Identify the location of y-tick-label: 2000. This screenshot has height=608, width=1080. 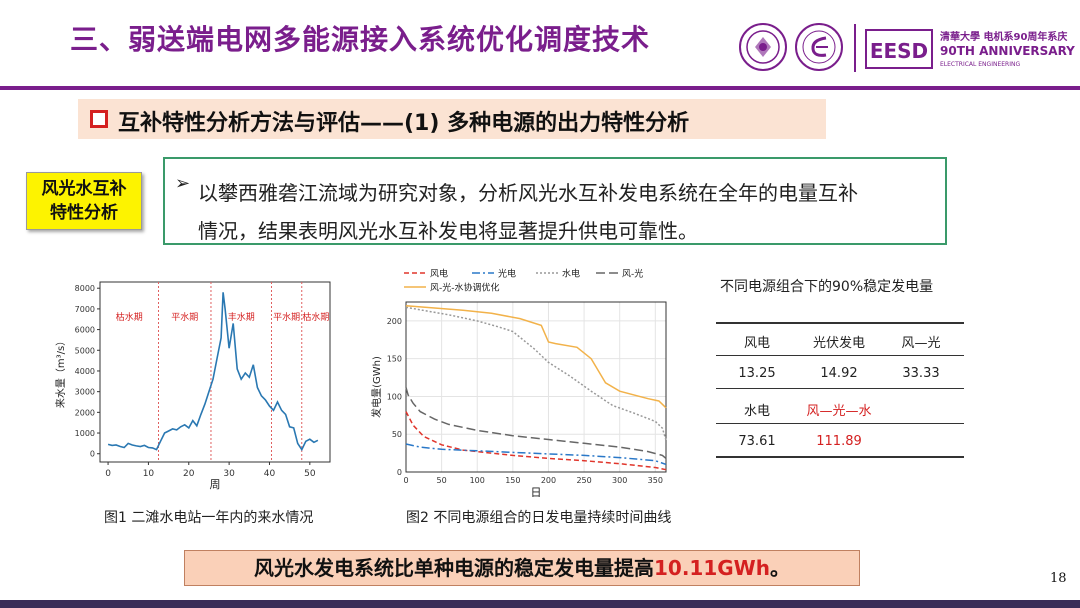
(85, 412).